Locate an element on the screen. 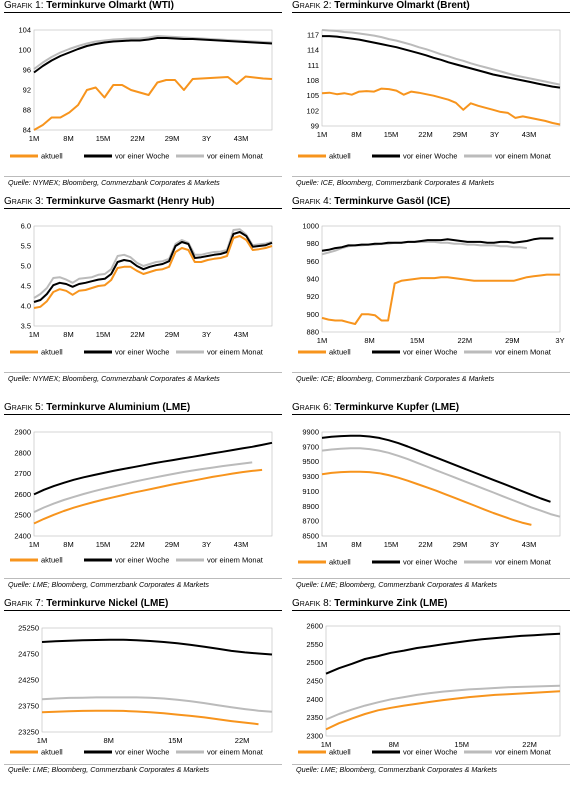  chart-name: Terminkurve Gasöl (ICE) is located at coordinates (392, 201).